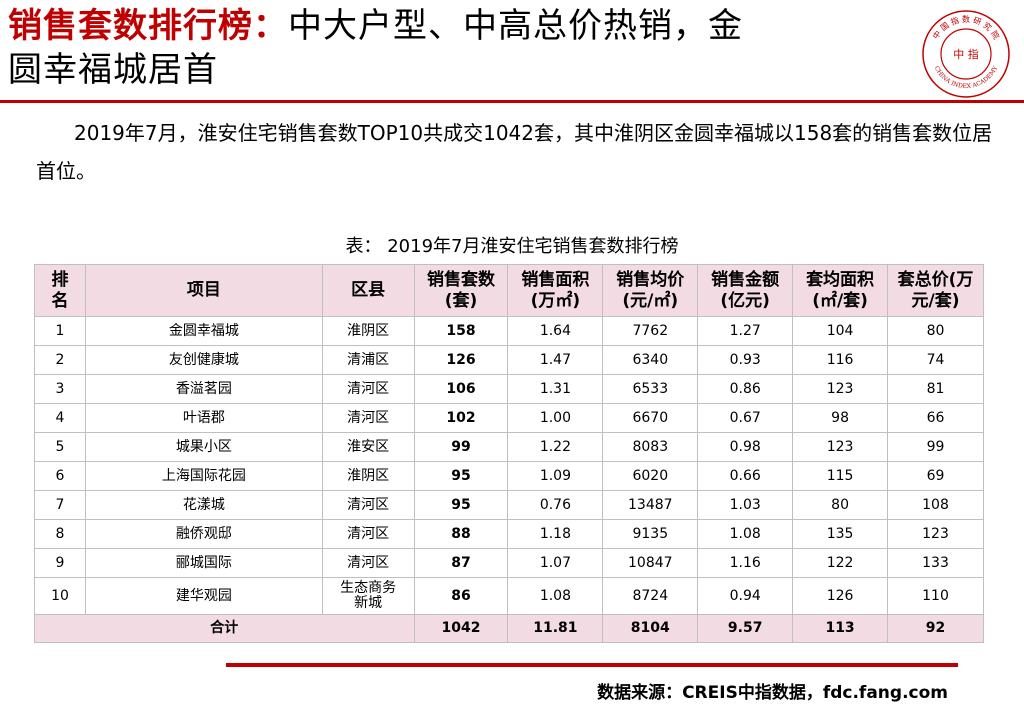 Image resolution: width=1024 pixels, height=709 pixels. I want to click on cell-total-label: 合计, so click(224, 628).